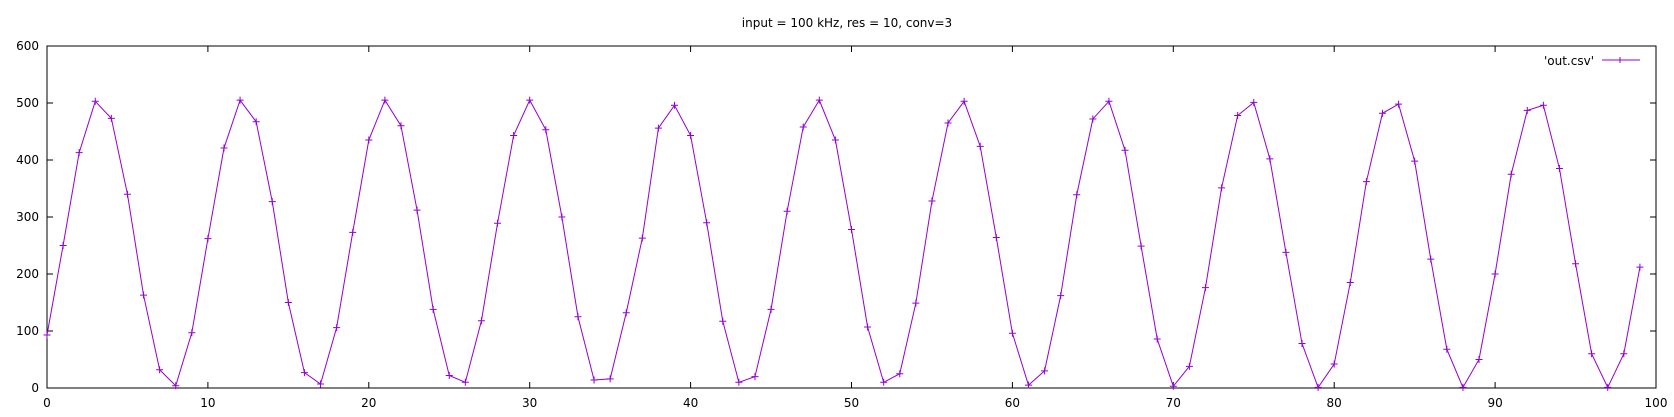 The image size is (1674, 417). Describe the element at coordinates (1173, 403) in the screenshot. I see `x-tick-label: 70` at that location.